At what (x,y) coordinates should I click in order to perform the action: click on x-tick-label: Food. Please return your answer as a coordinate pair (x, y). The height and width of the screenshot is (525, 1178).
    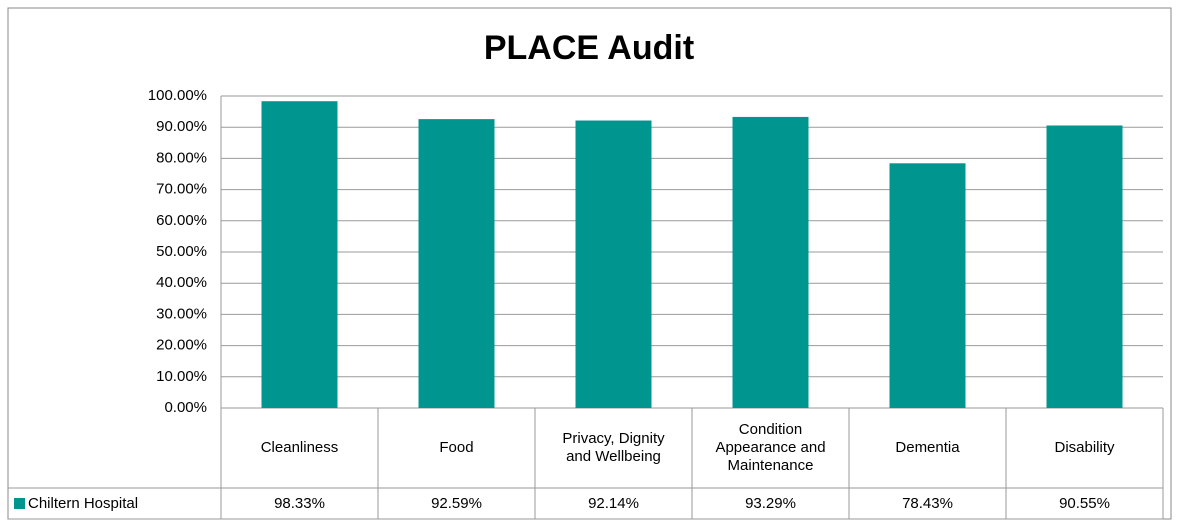
    Looking at the image, I should click on (456, 447).